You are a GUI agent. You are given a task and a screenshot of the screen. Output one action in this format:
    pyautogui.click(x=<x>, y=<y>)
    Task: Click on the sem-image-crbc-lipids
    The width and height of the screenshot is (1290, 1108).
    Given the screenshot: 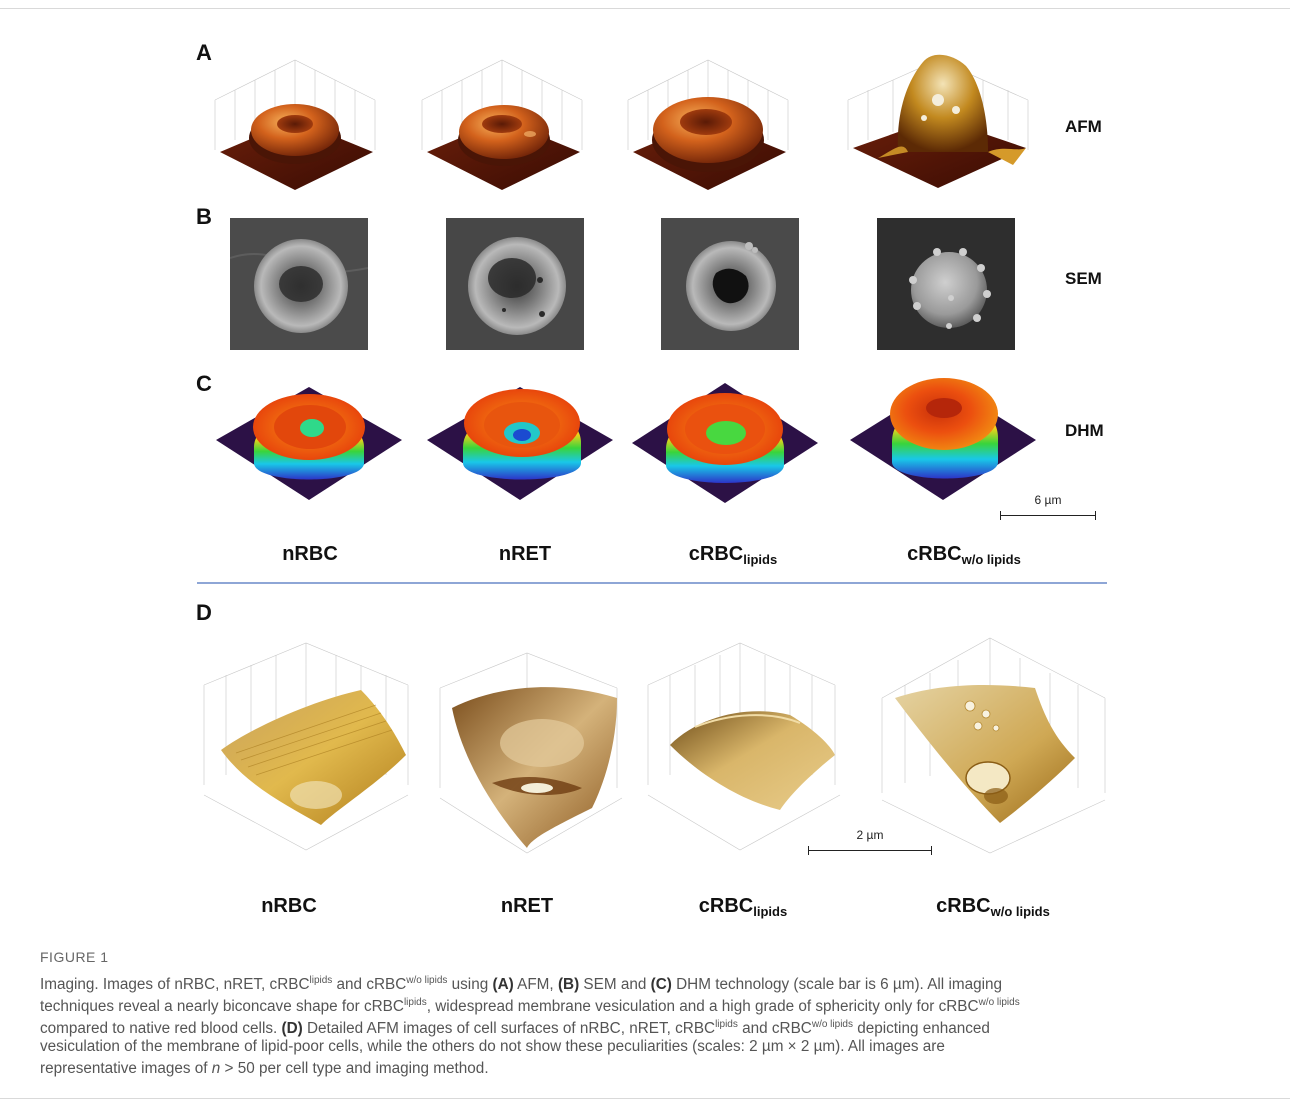 What is the action you would take?
    pyautogui.click(x=730, y=284)
    